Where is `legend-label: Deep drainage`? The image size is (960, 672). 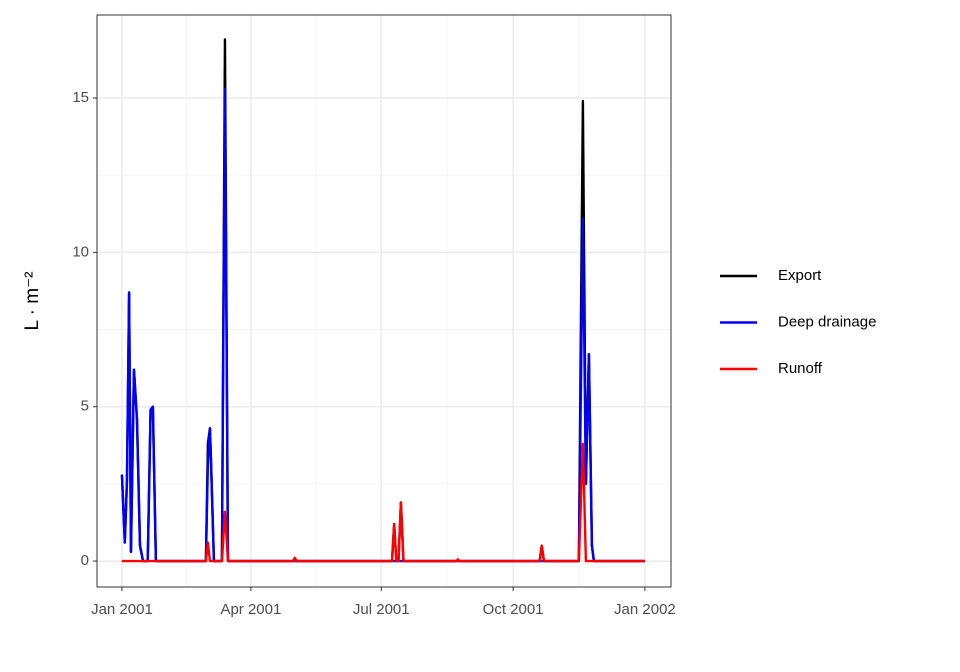 legend-label: Deep drainage is located at coordinates (827, 321).